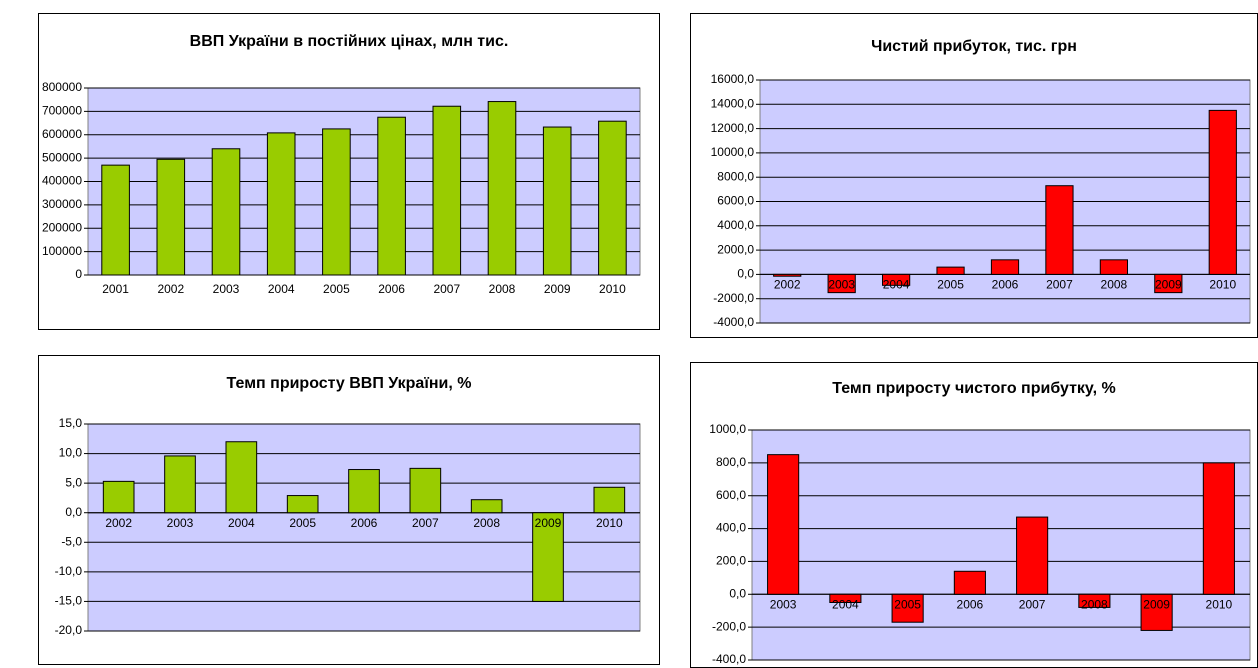 The image size is (1258, 668). I want to click on chart-title: Темп приросту чистого прибутку, %, so click(973, 388).